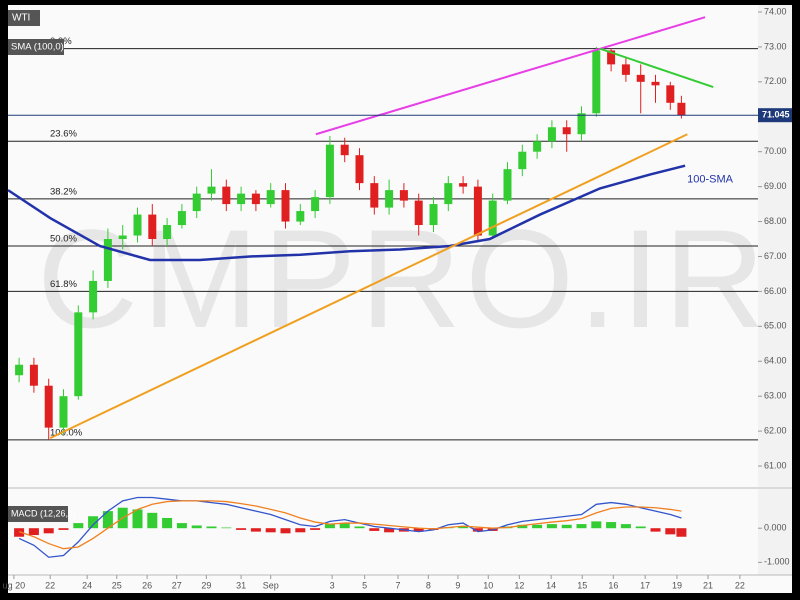  I want to click on fib-level-label: 100.0%, so click(66, 432).